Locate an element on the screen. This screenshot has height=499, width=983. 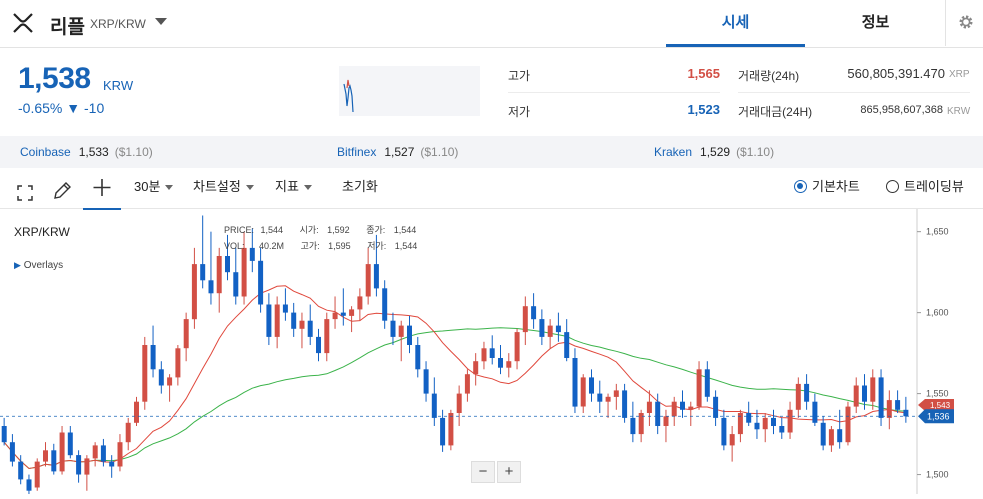
pencil-icon is located at coordinates (62, 190).